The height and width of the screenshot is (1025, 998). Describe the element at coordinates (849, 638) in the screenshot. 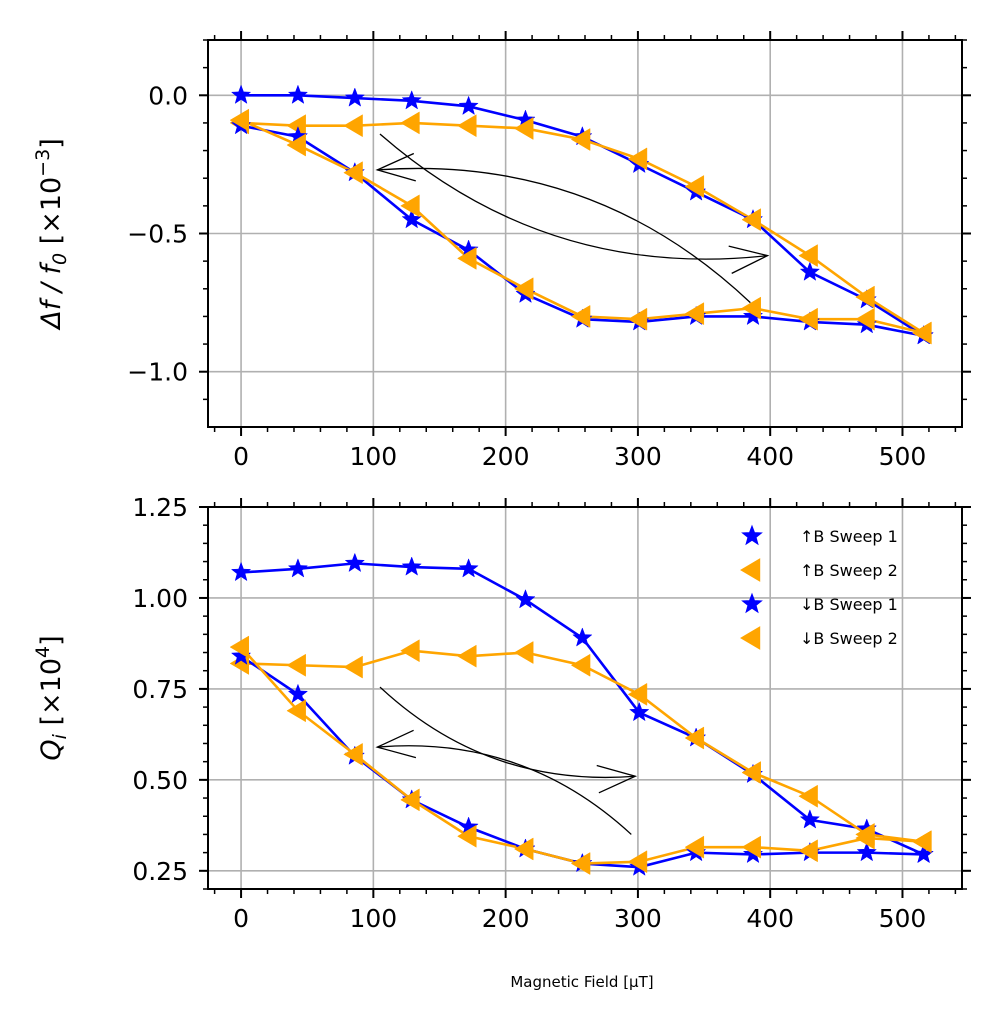

I see `legend-label: ↓B Sweep 2` at that location.